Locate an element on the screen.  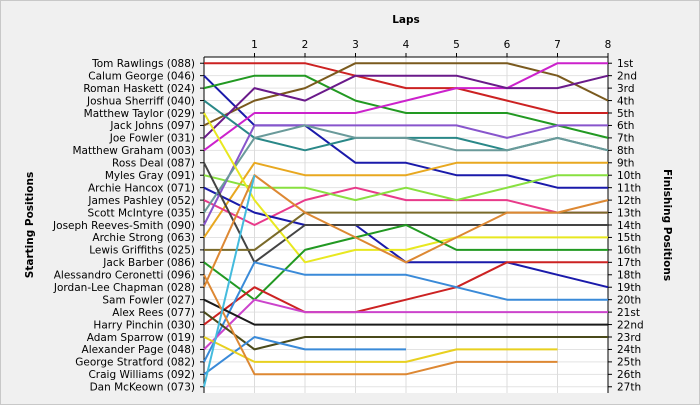
starting-position-label: Roman Haskett (024) is located at coordinates (139, 89).